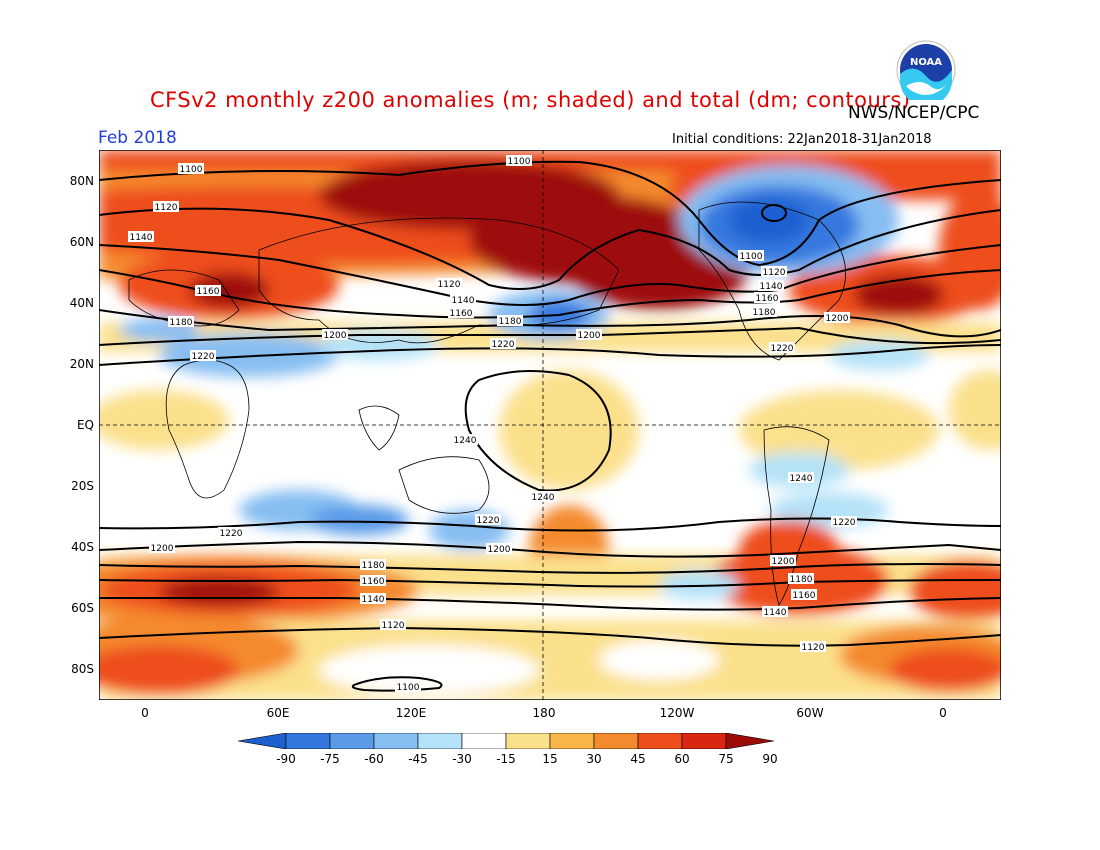 This screenshot has width=1100, height=850. What do you see at coordinates (538, 431) in the screenshot?
I see `contour-1240-tropics` at bounding box center [538, 431].